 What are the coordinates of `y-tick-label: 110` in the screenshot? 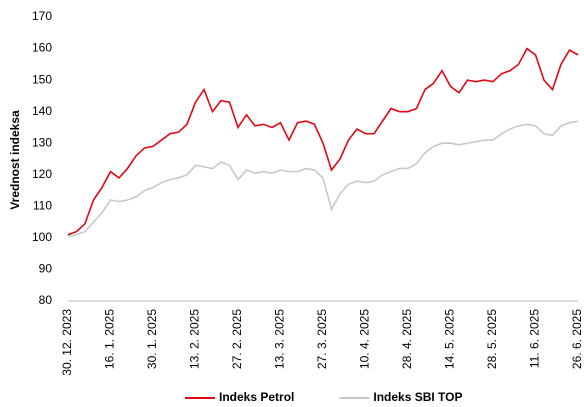 It's located at (42, 206).